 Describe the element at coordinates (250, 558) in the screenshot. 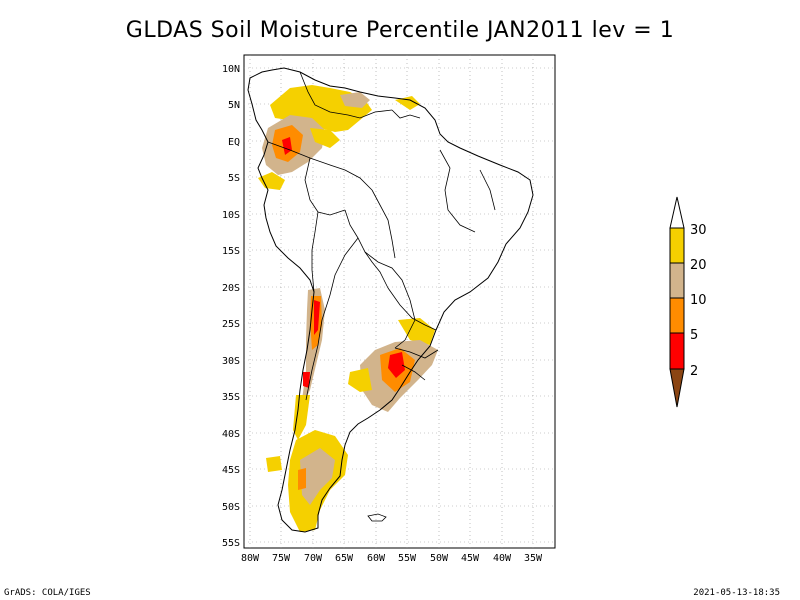

I see `lon-tick: 80W` at that location.